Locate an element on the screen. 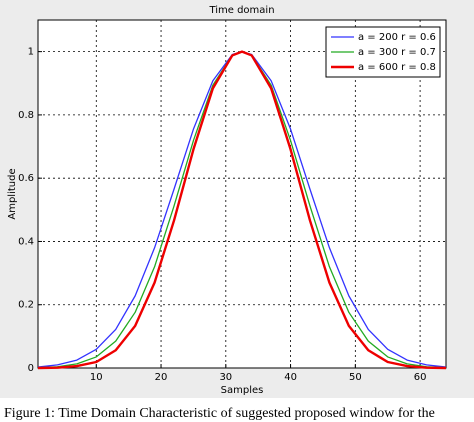 This screenshot has width=474, height=422. x-tick-label: 40 is located at coordinates (290, 377).